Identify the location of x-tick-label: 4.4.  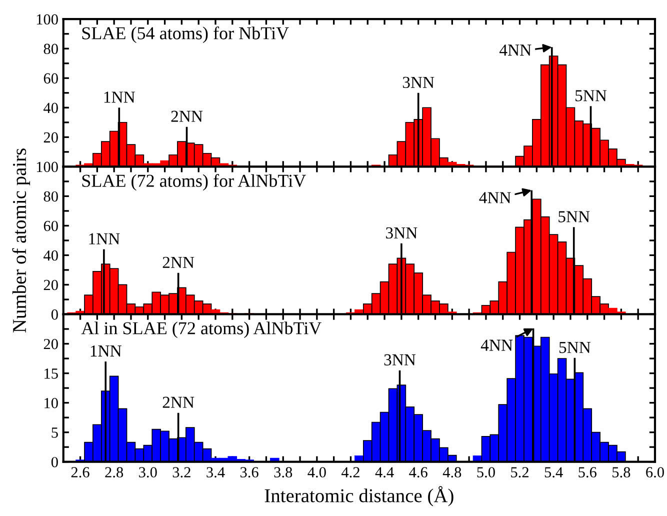
(384, 472).